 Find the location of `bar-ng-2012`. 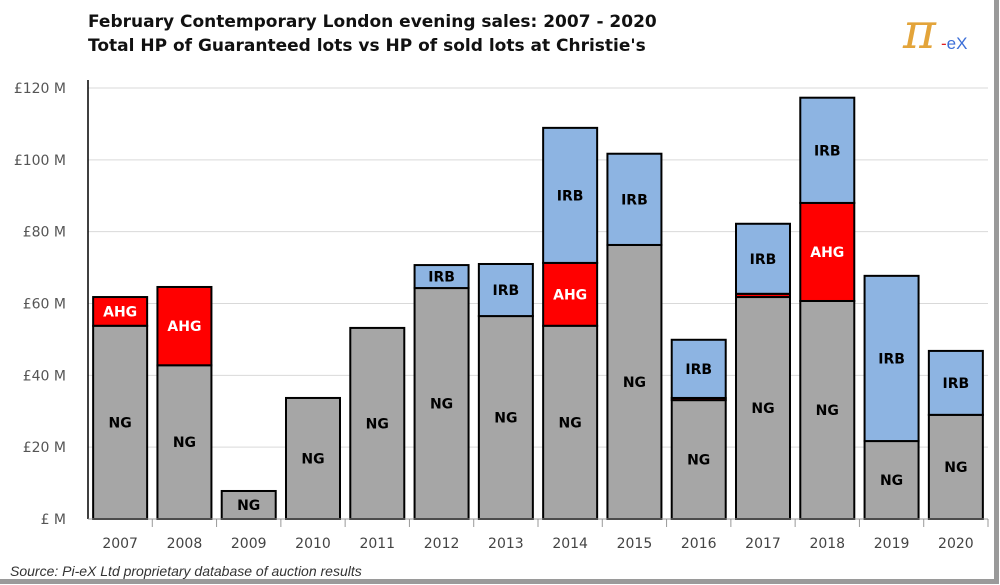

bar-ng-2012 is located at coordinates (441, 404).